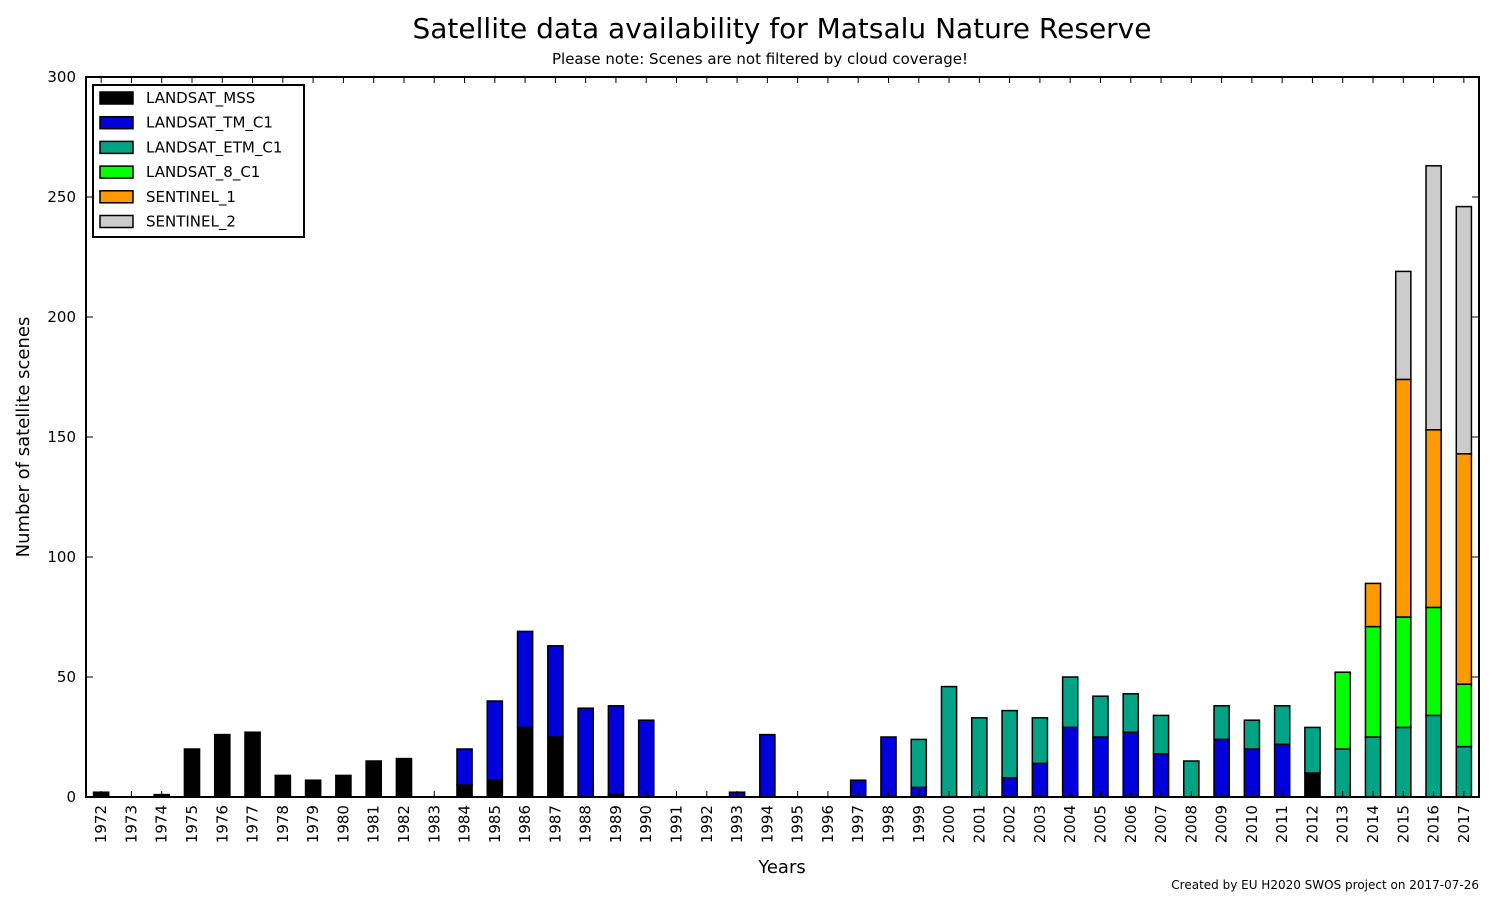  Describe the element at coordinates (23, 437) in the screenshot. I see `y-axis-label: Number of satellite scenes` at that location.